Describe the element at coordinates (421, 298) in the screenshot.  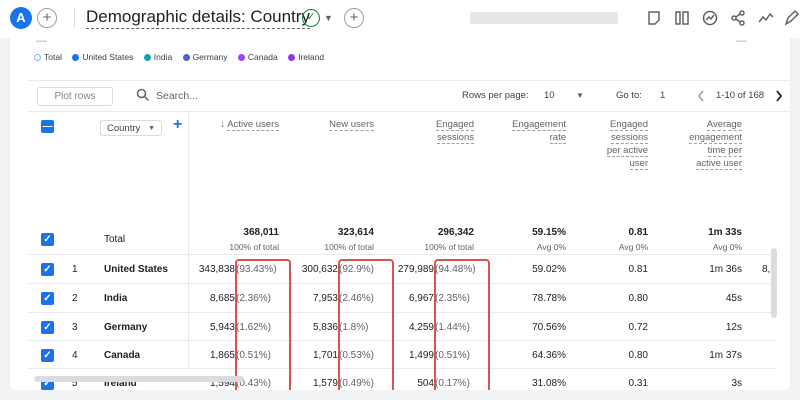
I see `engaged-sessions-value: 6,967` at that location.